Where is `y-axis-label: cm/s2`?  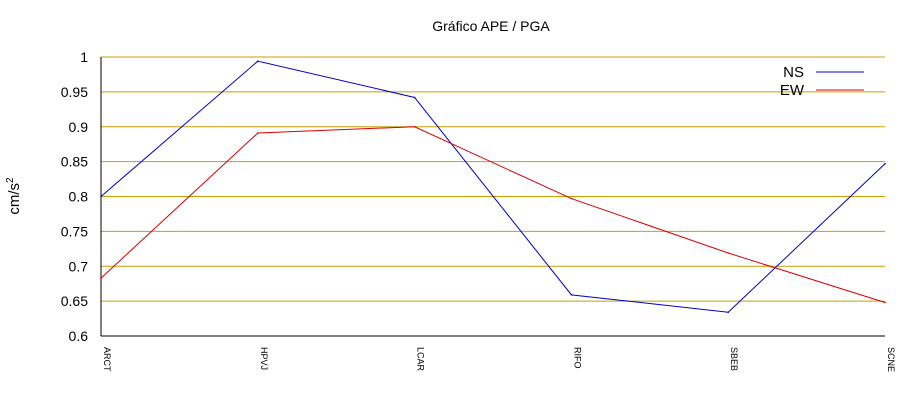 y-axis-label: cm/s2 is located at coordinates (14, 196).